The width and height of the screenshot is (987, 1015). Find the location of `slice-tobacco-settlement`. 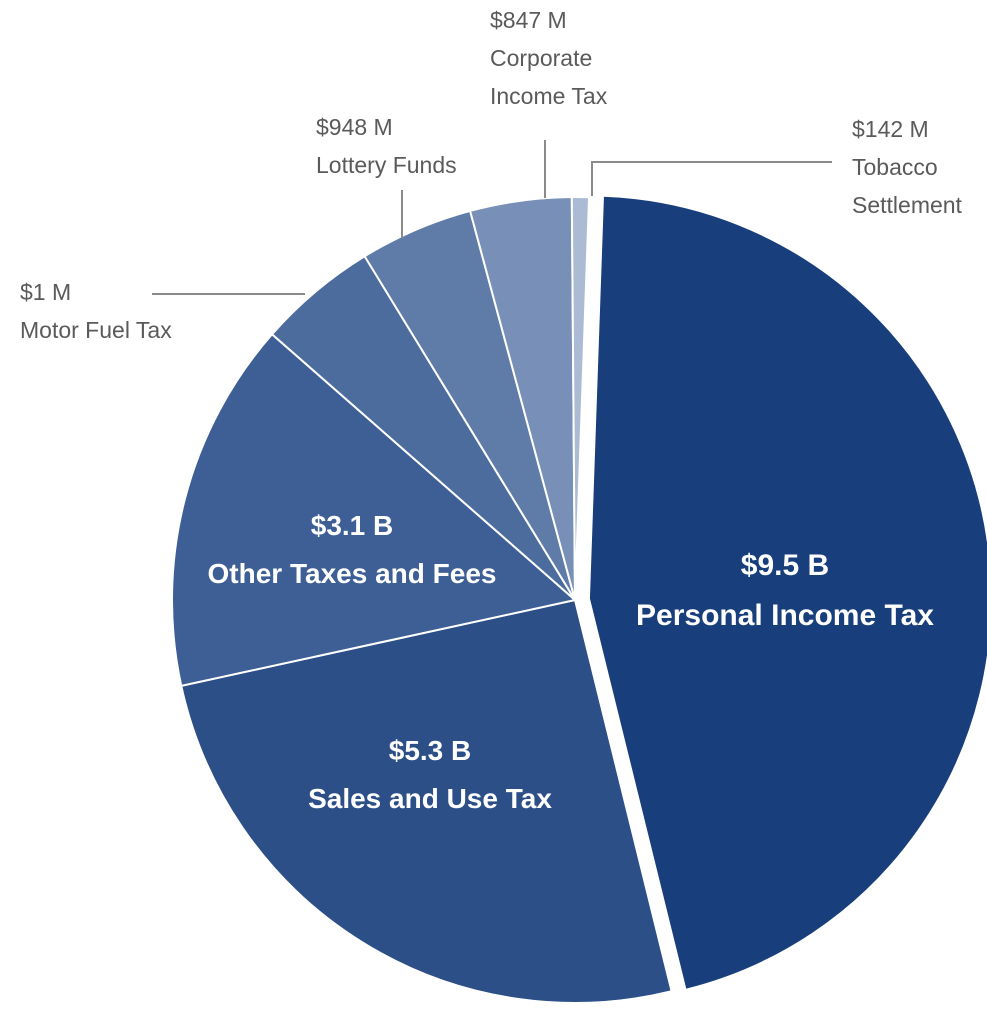

slice-tobacco-settlement is located at coordinates (580, 398).